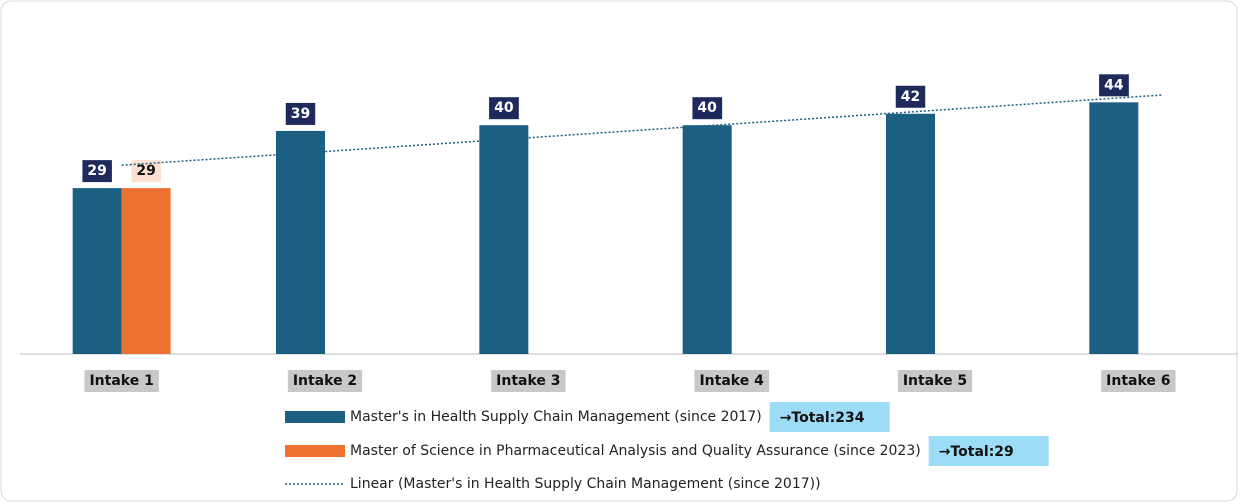 The image size is (1240, 504). I want to click on total-label: →Total:29, so click(976, 452).